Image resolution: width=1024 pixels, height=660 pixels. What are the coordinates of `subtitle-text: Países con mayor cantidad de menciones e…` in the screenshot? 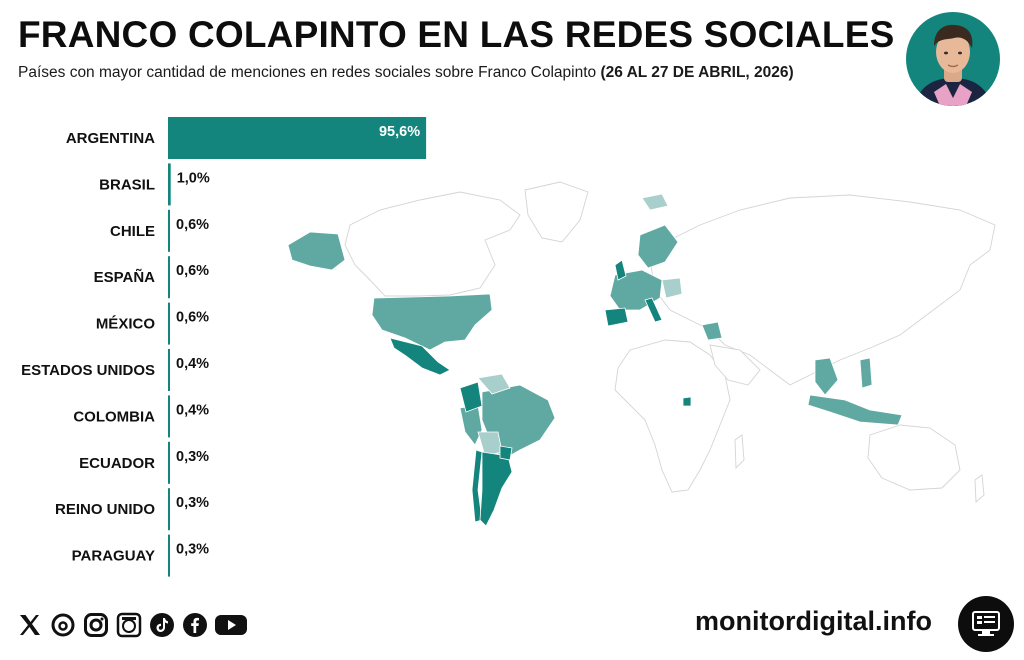 It's located at (307, 72).